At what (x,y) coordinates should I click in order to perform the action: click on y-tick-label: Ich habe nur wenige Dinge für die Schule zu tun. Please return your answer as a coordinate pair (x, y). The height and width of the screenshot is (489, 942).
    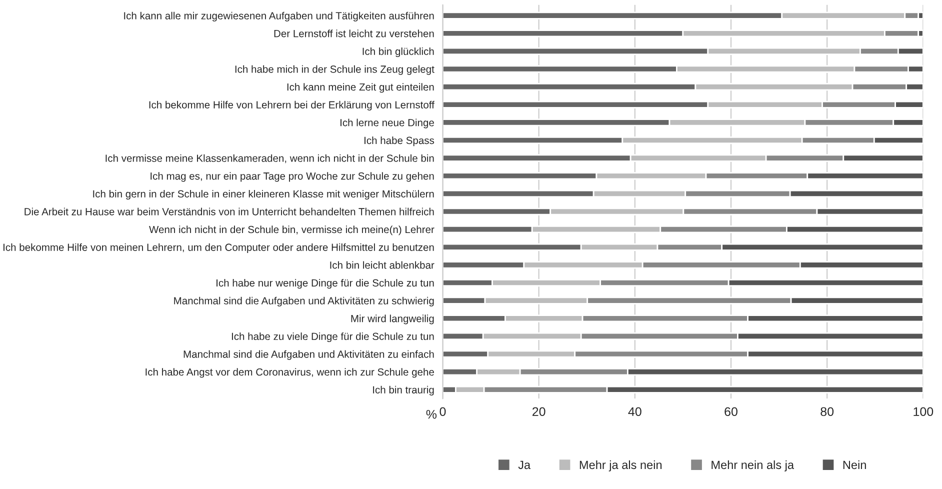
    Looking at the image, I should click on (325, 284).